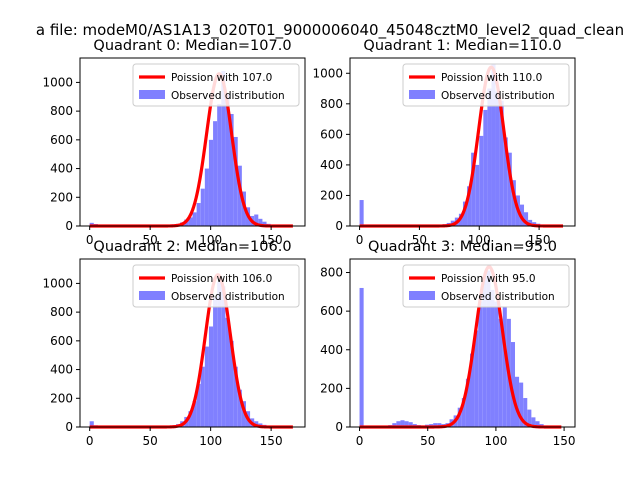 The height and width of the screenshot is (480, 640). I want to click on legend-line-label: Poission with 110.0, so click(491, 78).